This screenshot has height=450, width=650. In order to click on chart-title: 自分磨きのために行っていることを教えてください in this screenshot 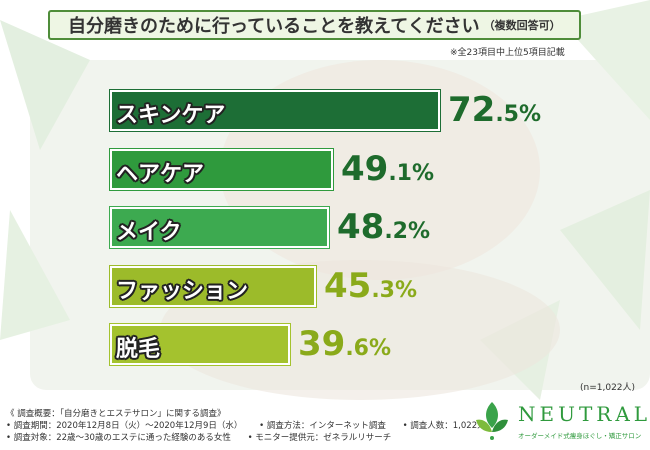, I will do `click(274, 26)`.